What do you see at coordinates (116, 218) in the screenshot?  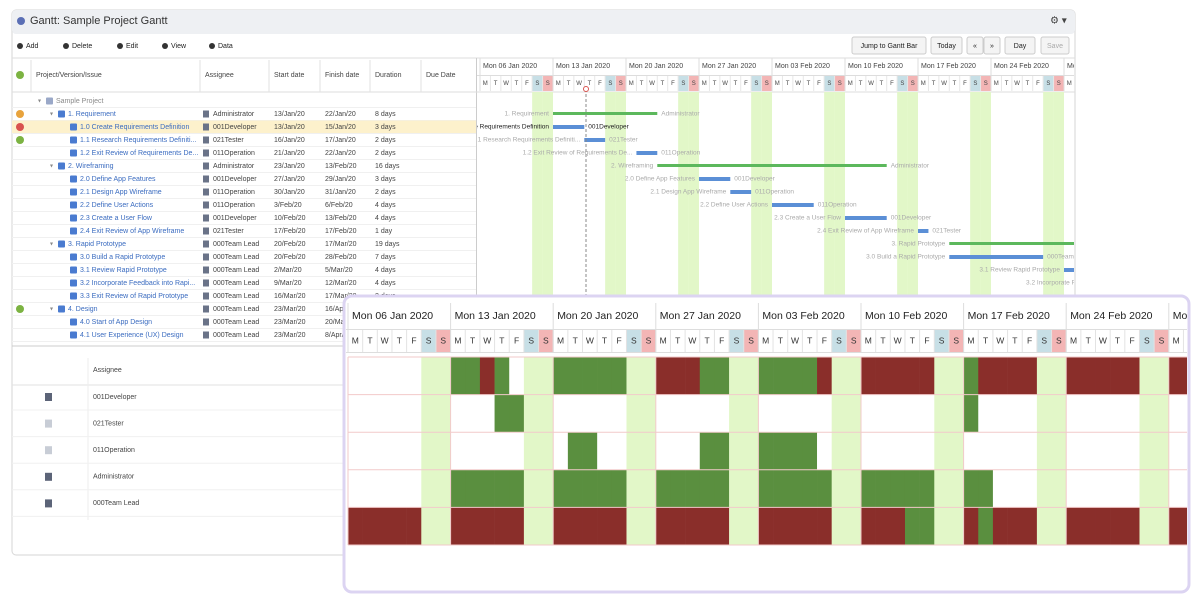 I see `task-name: 2.3 Create a User Flow` at bounding box center [116, 218].